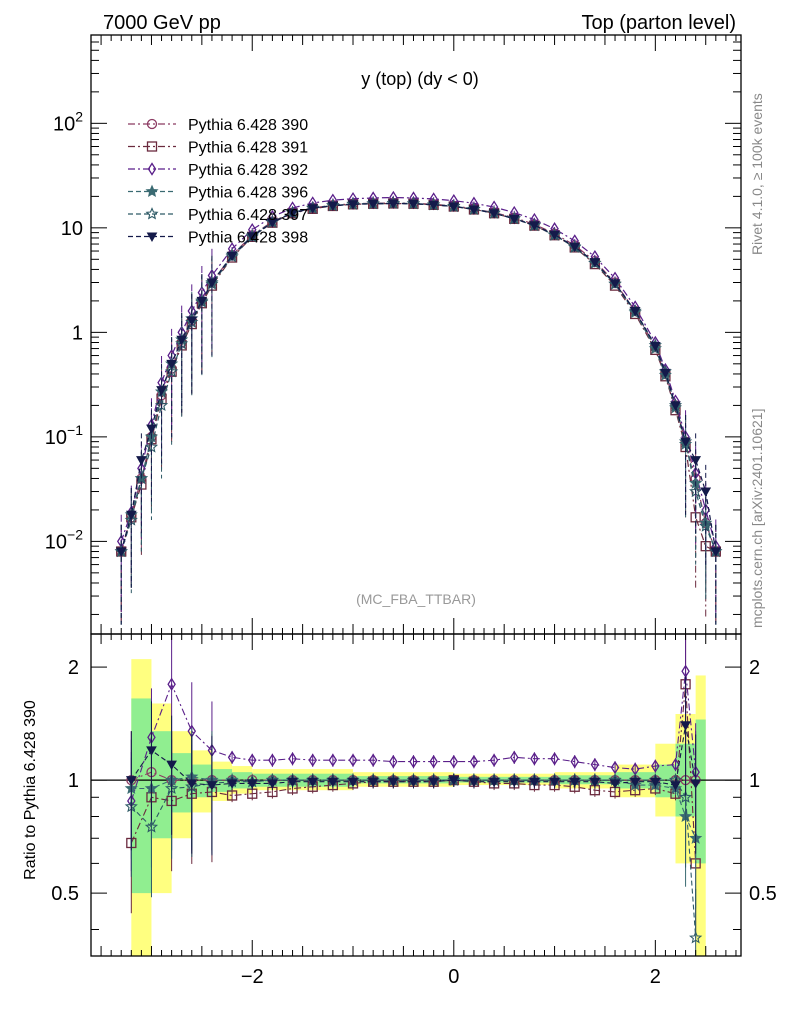  What do you see at coordinates (248, 148) in the screenshot?
I see `legend-label: Pythia 6.428 391` at bounding box center [248, 148].